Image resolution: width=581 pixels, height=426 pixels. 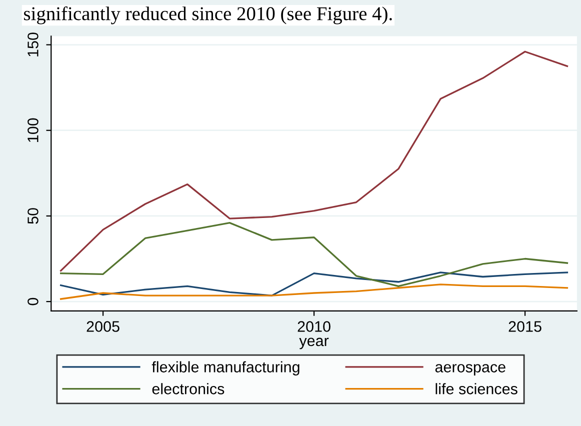 What do you see at coordinates (33, 216) in the screenshot?
I see `y-tick-label: 50` at bounding box center [33, 216].